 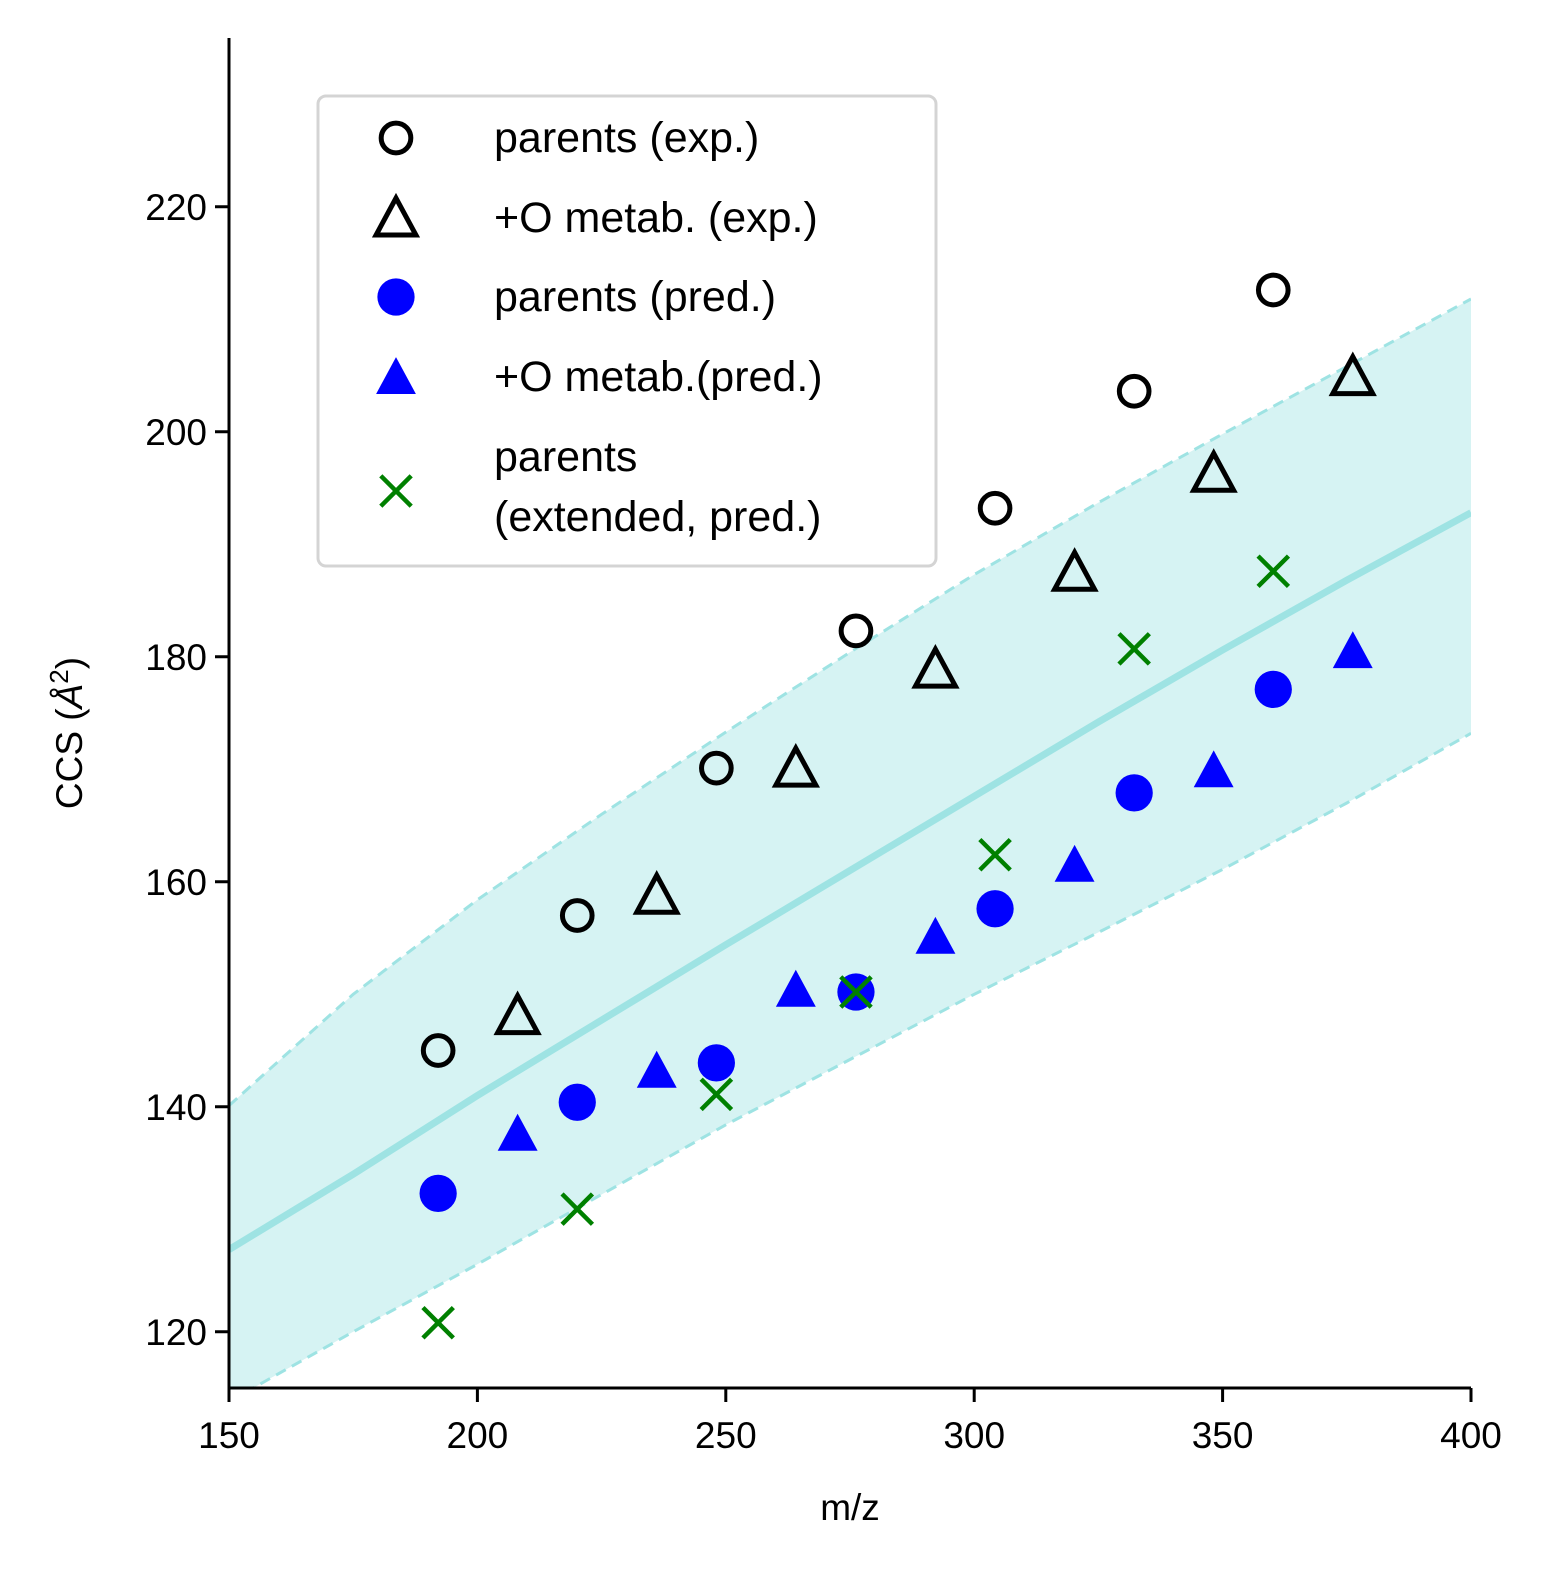 I want to click on x-tick-label: 150, so click(x=229, y=1435).